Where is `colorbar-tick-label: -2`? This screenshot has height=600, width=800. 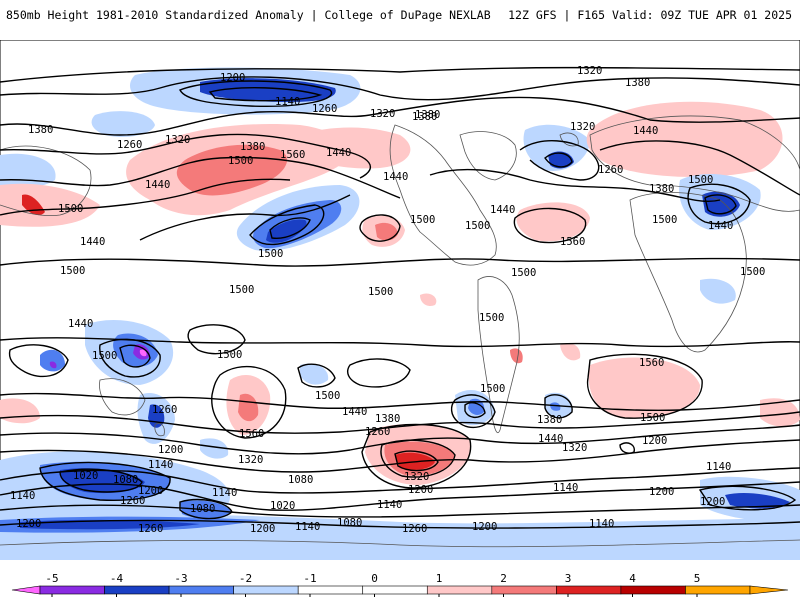 colorbar-tick-label: -2 is located at coordinates (245, 578).